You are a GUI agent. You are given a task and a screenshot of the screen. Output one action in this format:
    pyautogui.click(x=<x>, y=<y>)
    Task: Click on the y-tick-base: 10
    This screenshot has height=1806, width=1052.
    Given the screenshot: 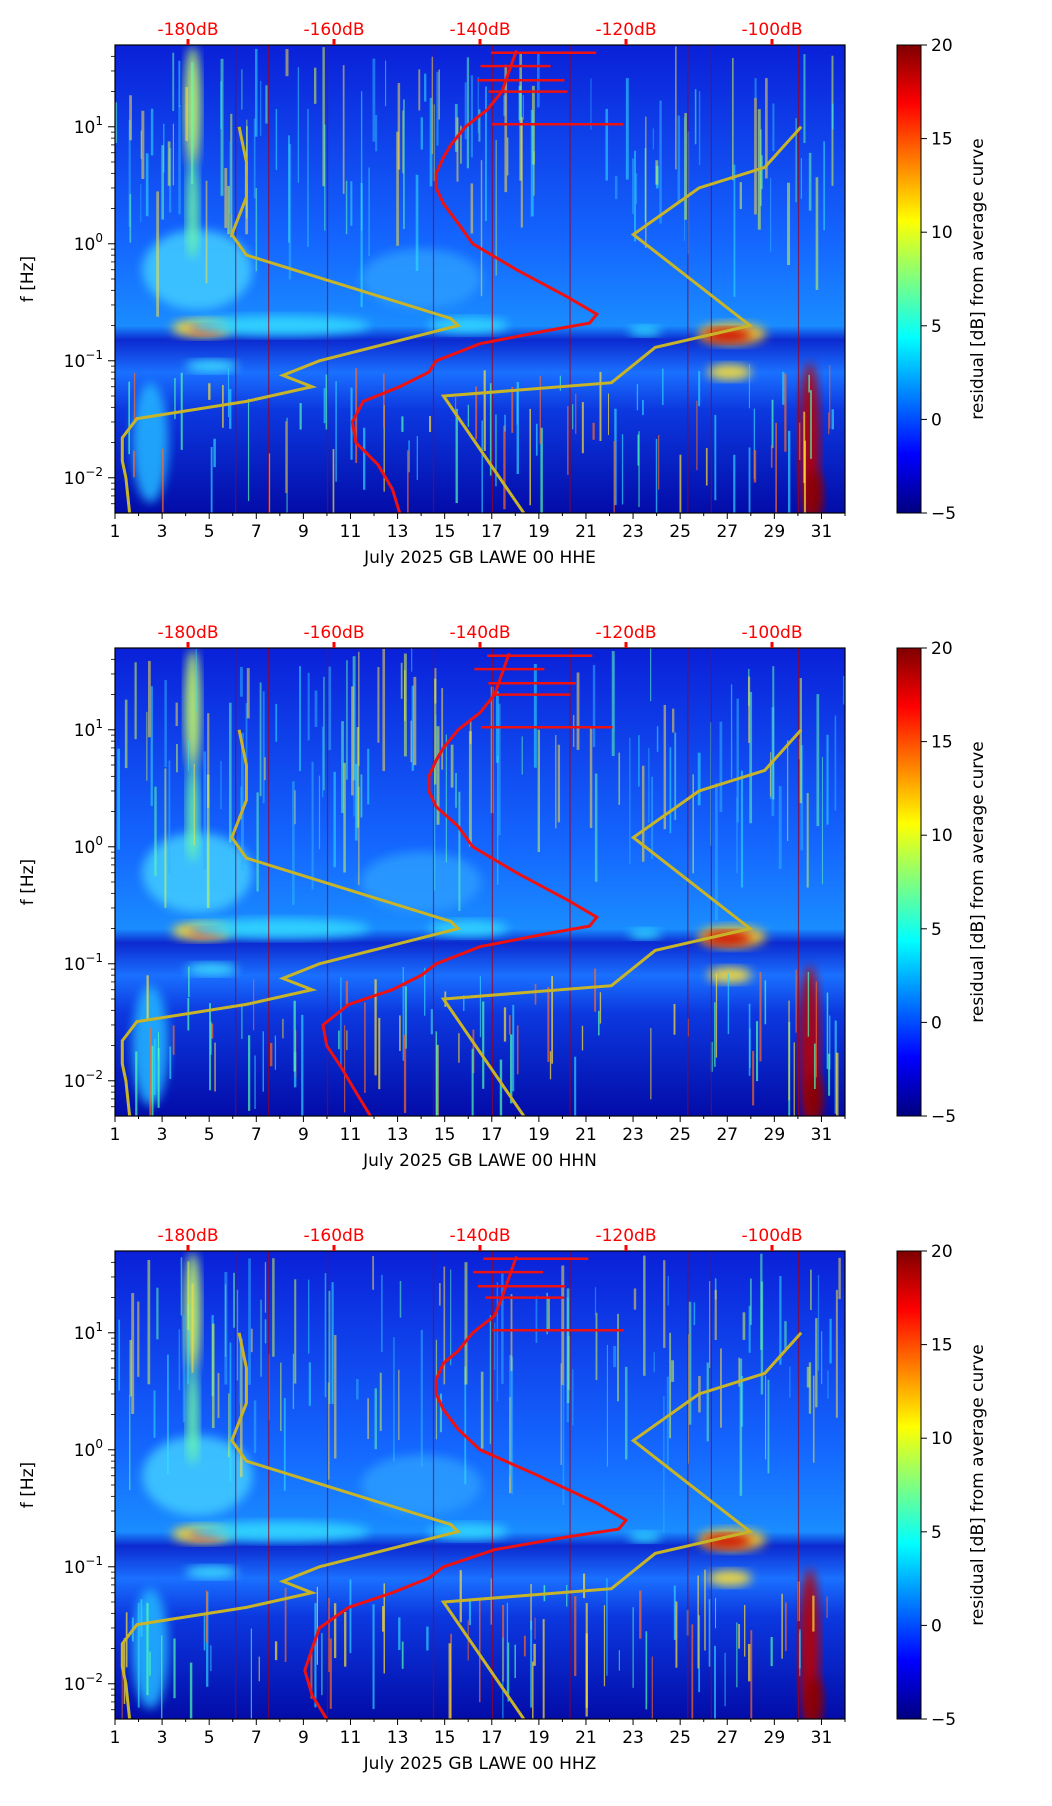 What is the action you would take?
    pyautogui.click(x=85, y=245)
    